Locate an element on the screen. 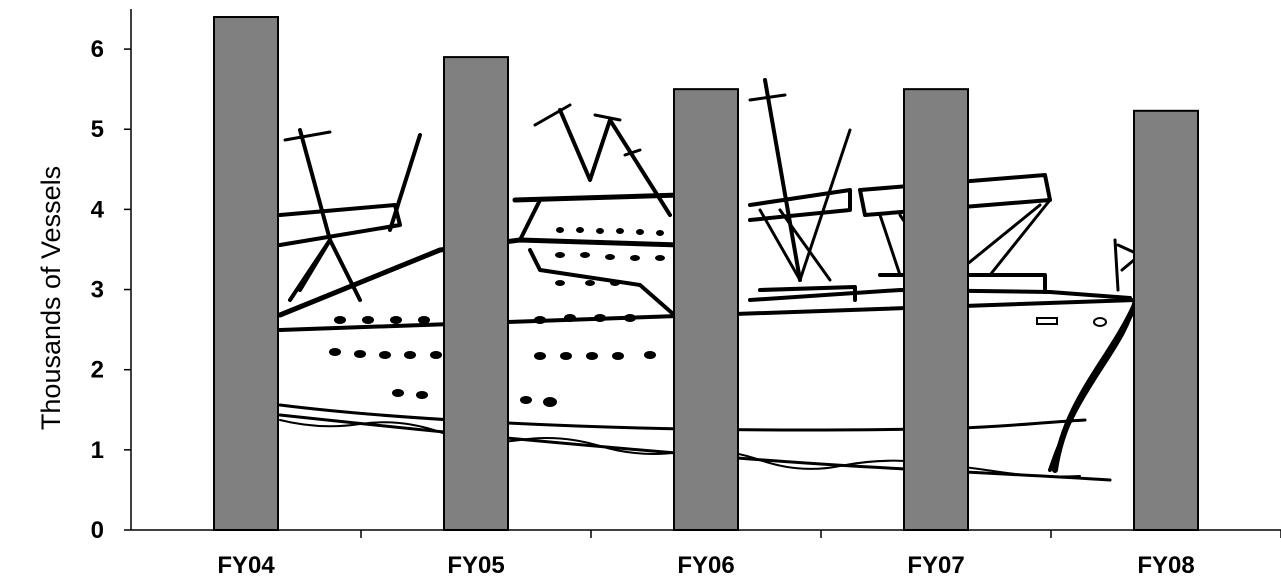  y-tick-label: 6 is located at coordinates (97, 49).